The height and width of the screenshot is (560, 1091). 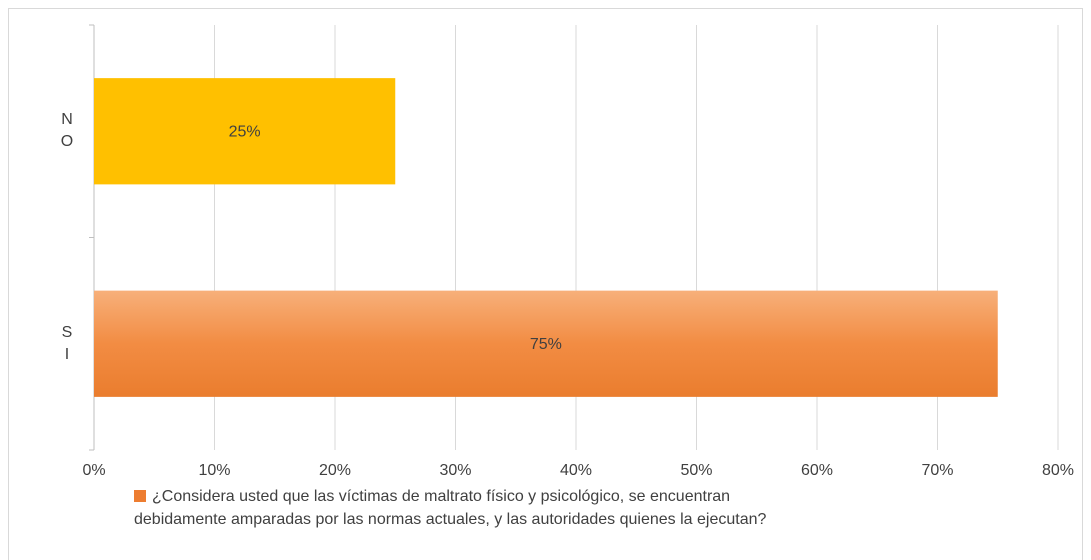 I want to click on y-tick-label: SI, so click(x=67, y=343).